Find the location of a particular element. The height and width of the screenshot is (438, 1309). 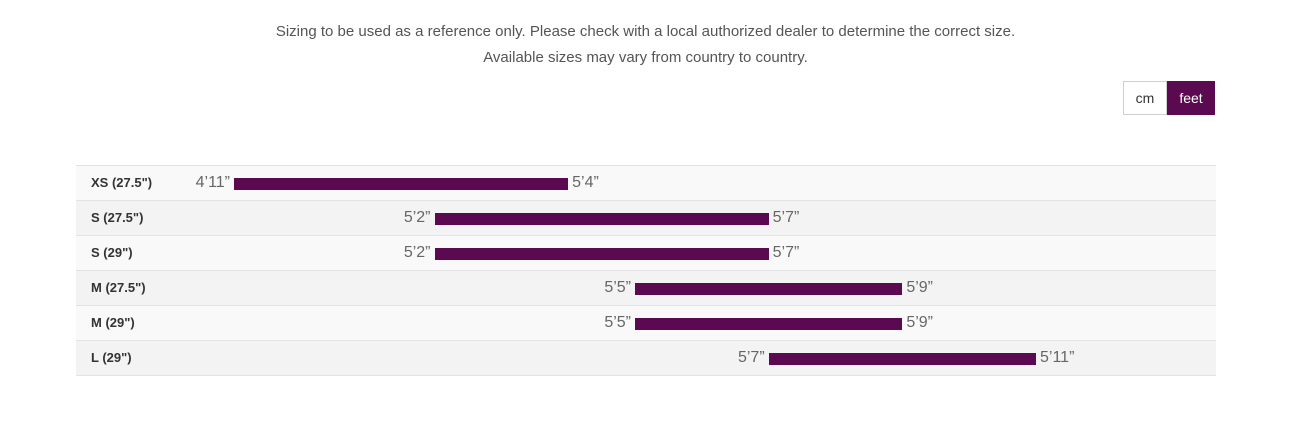

max-height-label: 5’11” is located at coordinates (1057, 357).